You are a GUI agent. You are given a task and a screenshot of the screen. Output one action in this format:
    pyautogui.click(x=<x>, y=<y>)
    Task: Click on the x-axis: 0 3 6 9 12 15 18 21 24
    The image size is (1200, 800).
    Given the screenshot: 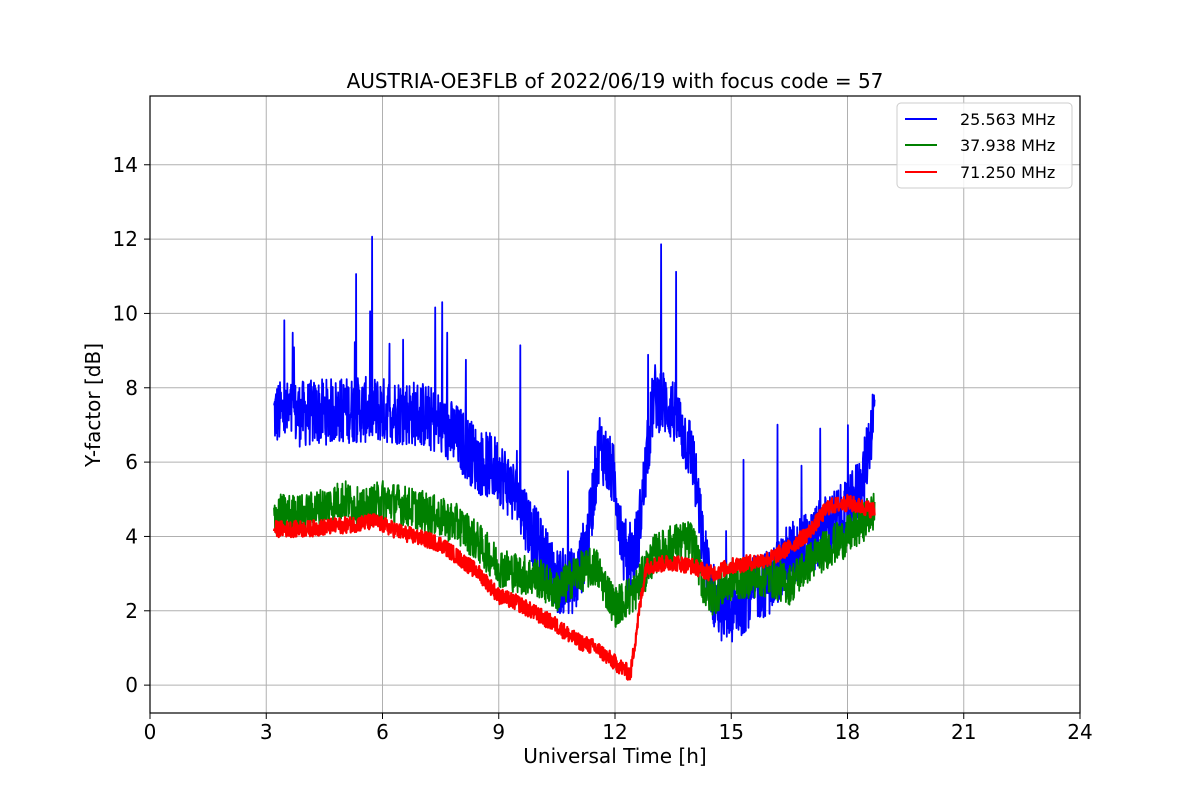 What is the action you would take?
    pyautogui.click(x=618, y=728)
    